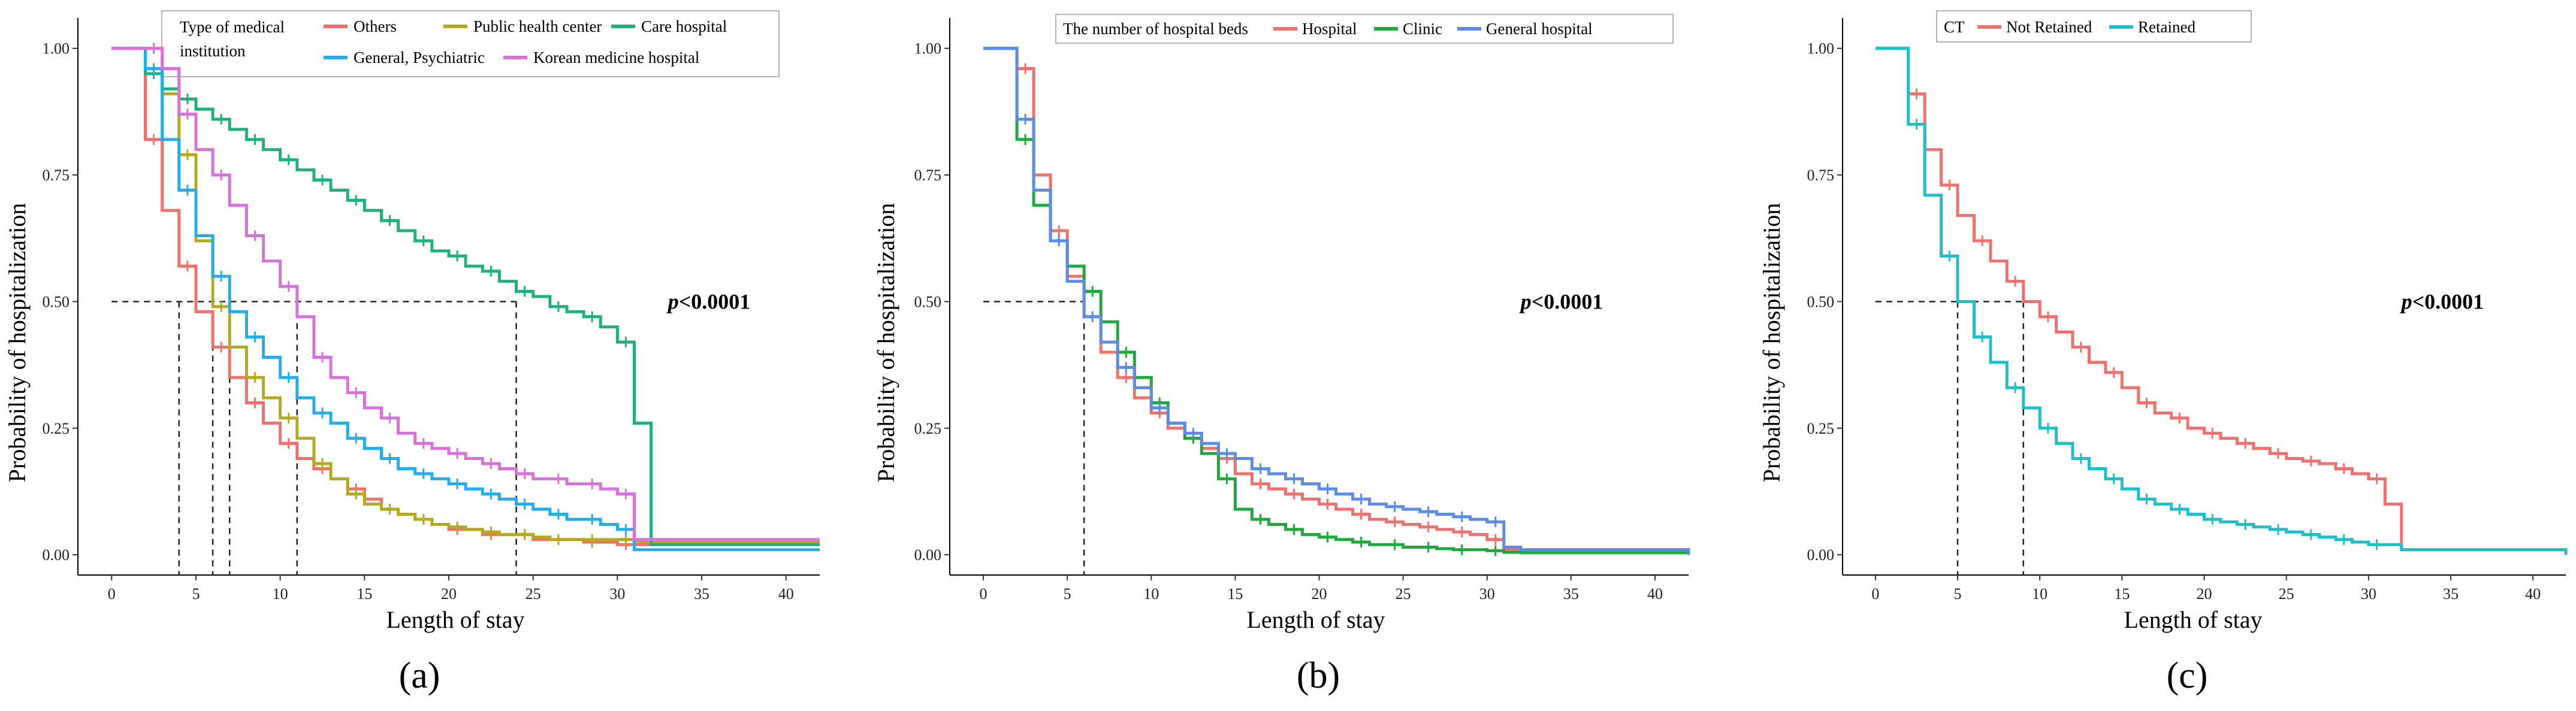  I want to click on legend-item-general-hospital: General hospital, so click(1525, 29).